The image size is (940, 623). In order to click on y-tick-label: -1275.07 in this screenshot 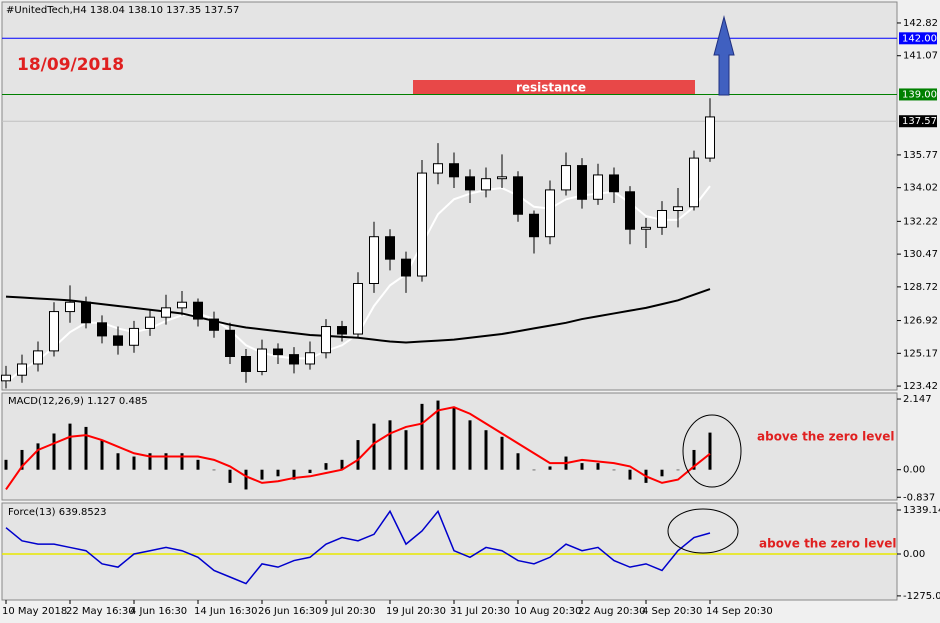, I will do `click(921, 596)`.